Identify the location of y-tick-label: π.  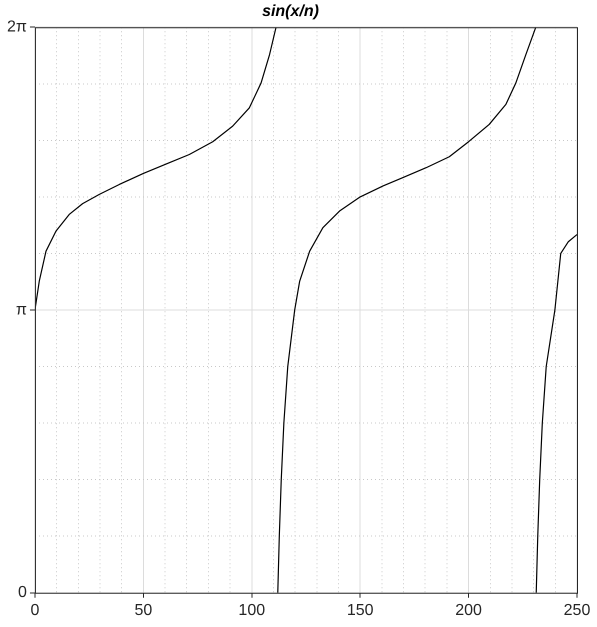
(21, 309).